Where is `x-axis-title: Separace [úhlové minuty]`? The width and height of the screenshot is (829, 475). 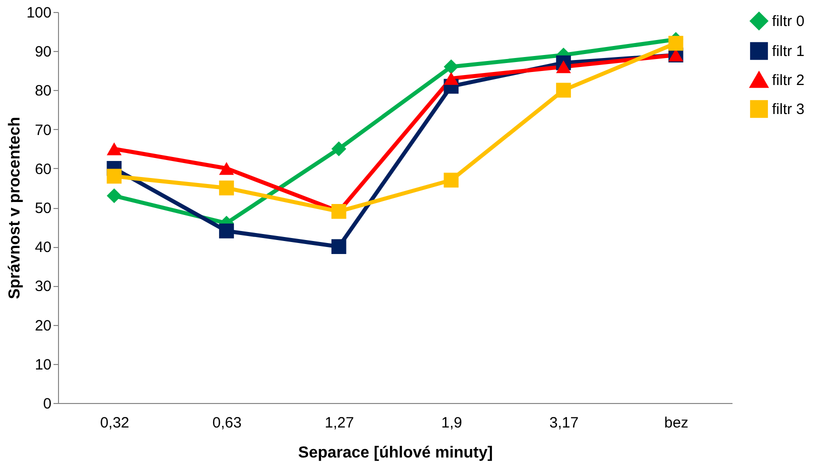
x-axis-title: Separace [úhlové minuty] is located at coordinates (395, 453).